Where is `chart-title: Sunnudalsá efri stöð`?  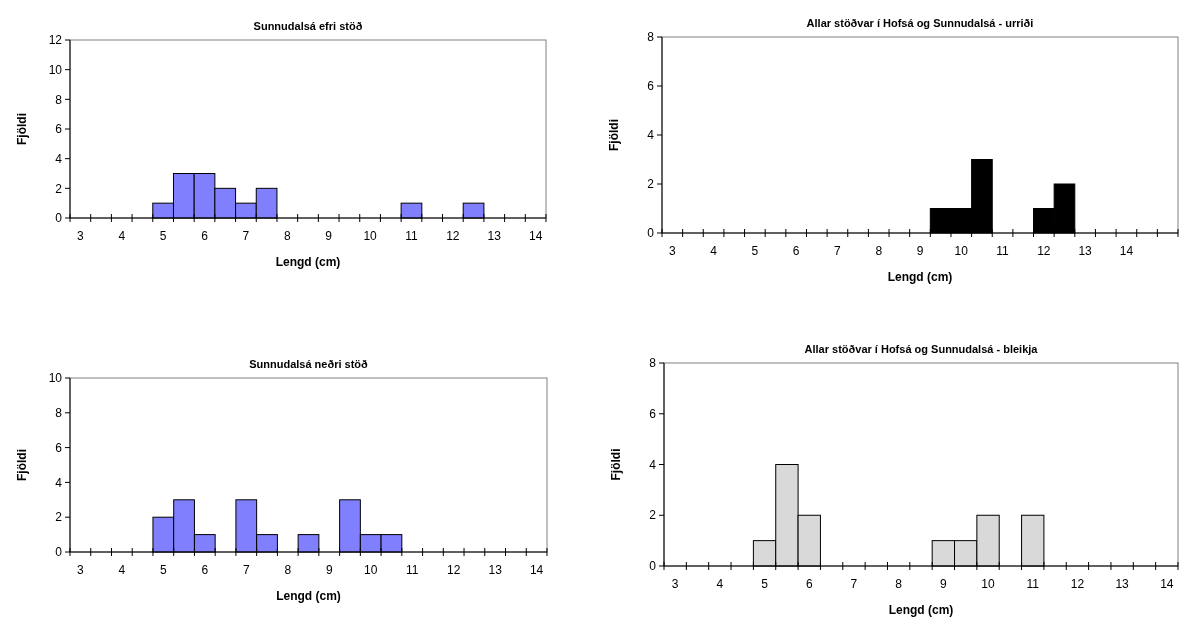 chart-title: Sunnudalsá efri stöð is located at coordinates (308, 26).